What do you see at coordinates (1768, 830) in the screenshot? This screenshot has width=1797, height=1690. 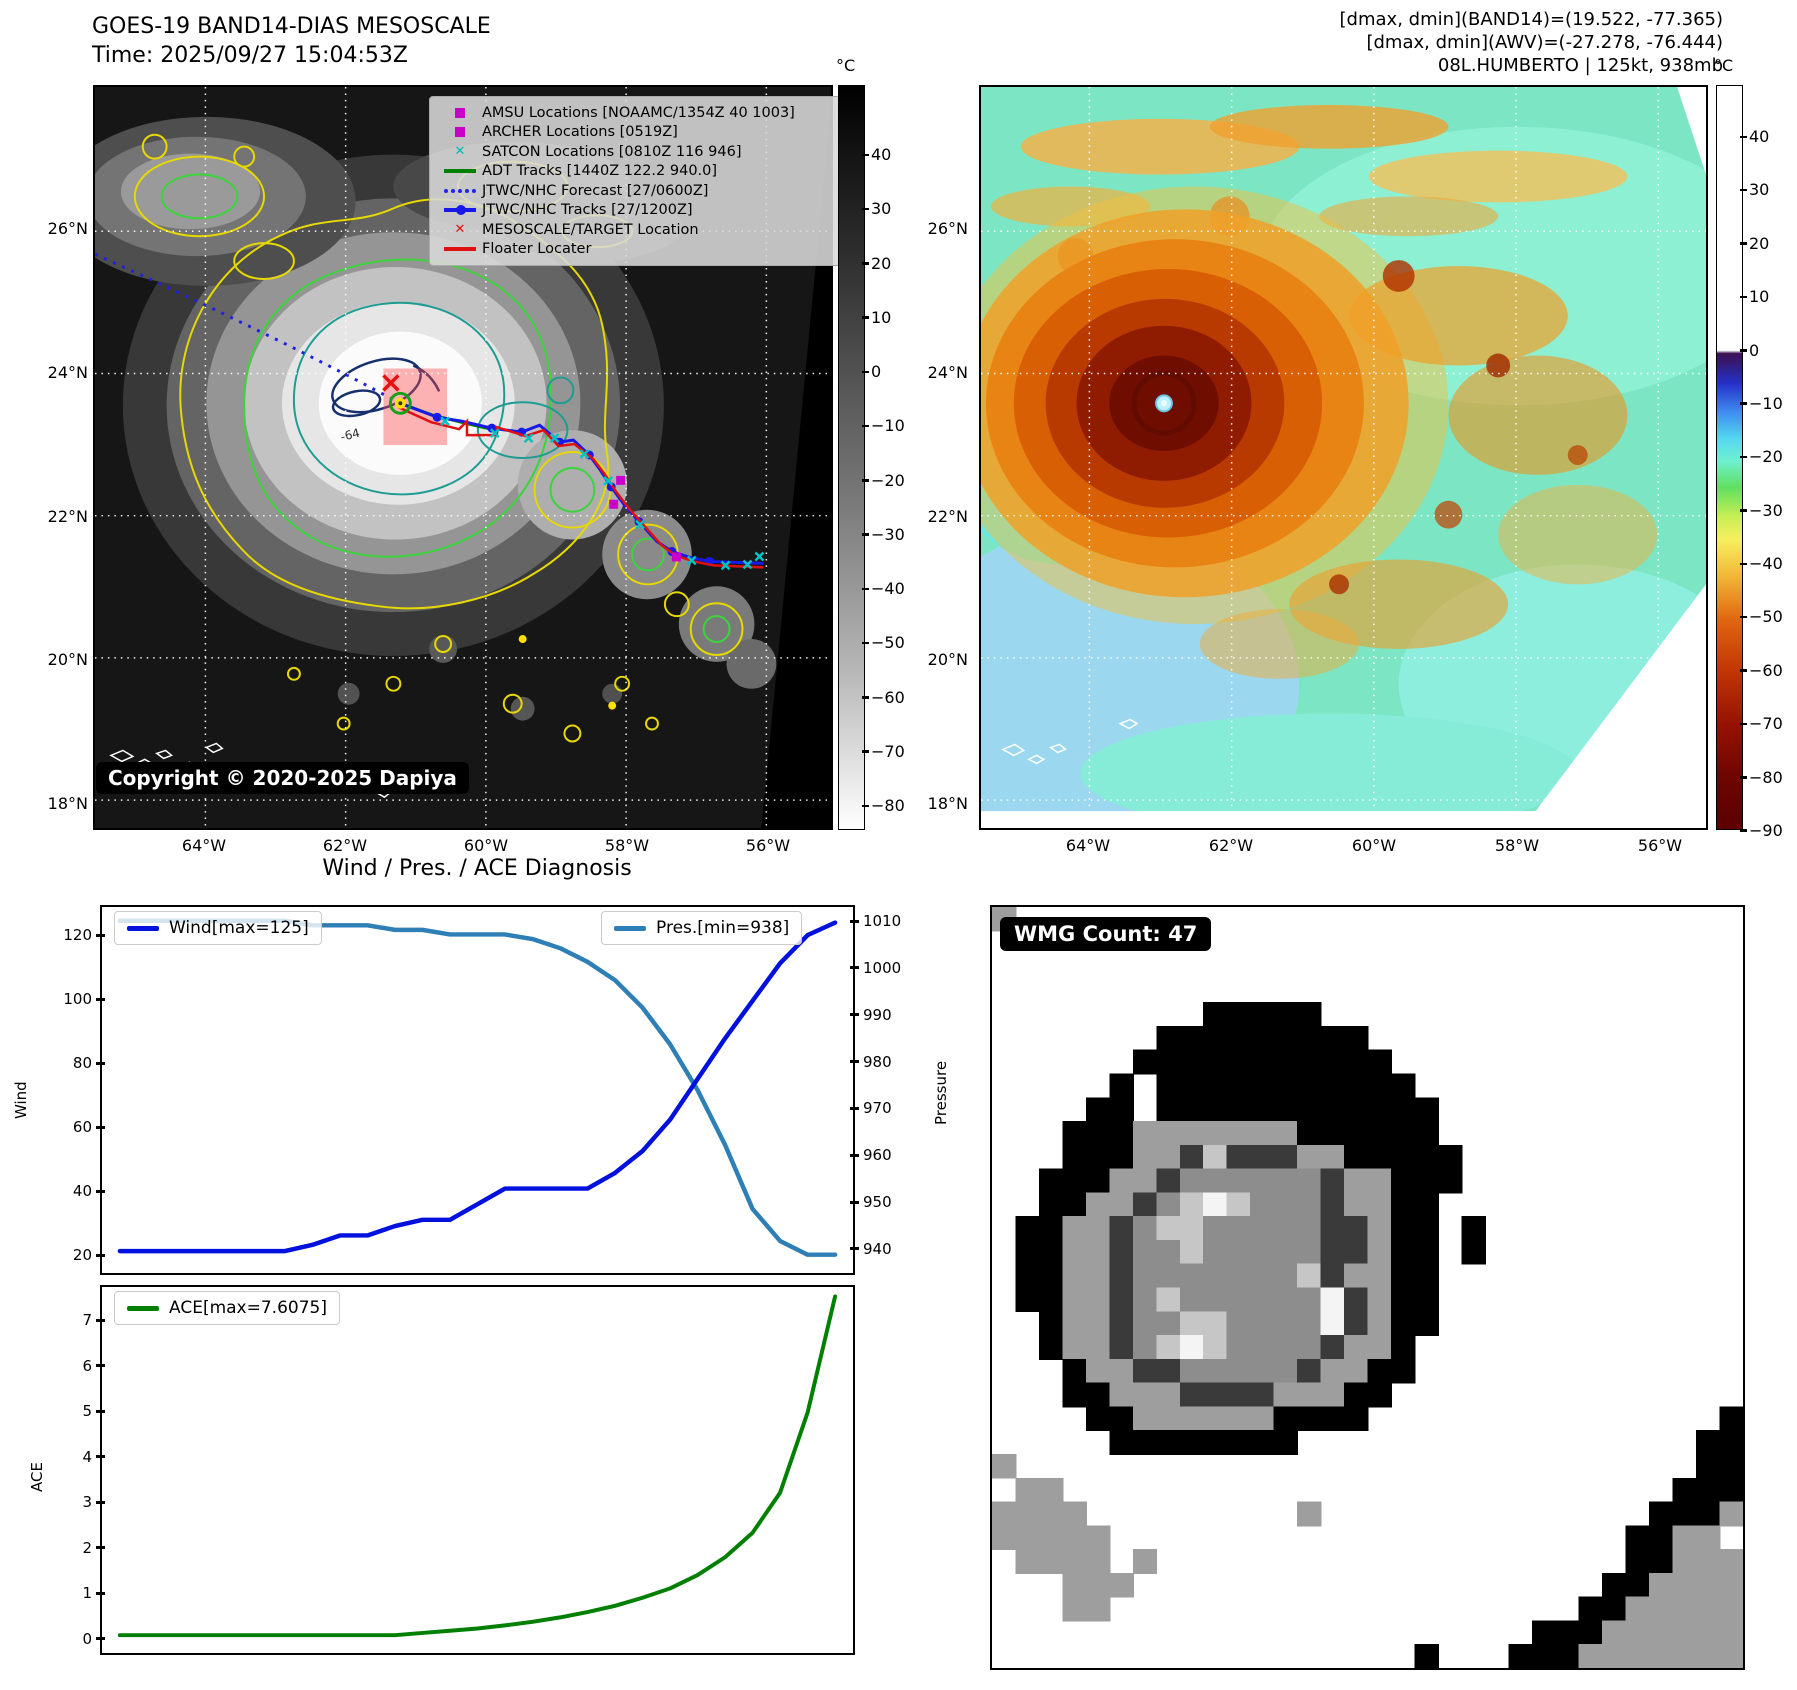 I see `colorbar-tick-label: −90` at bounding box center [1768, 830].